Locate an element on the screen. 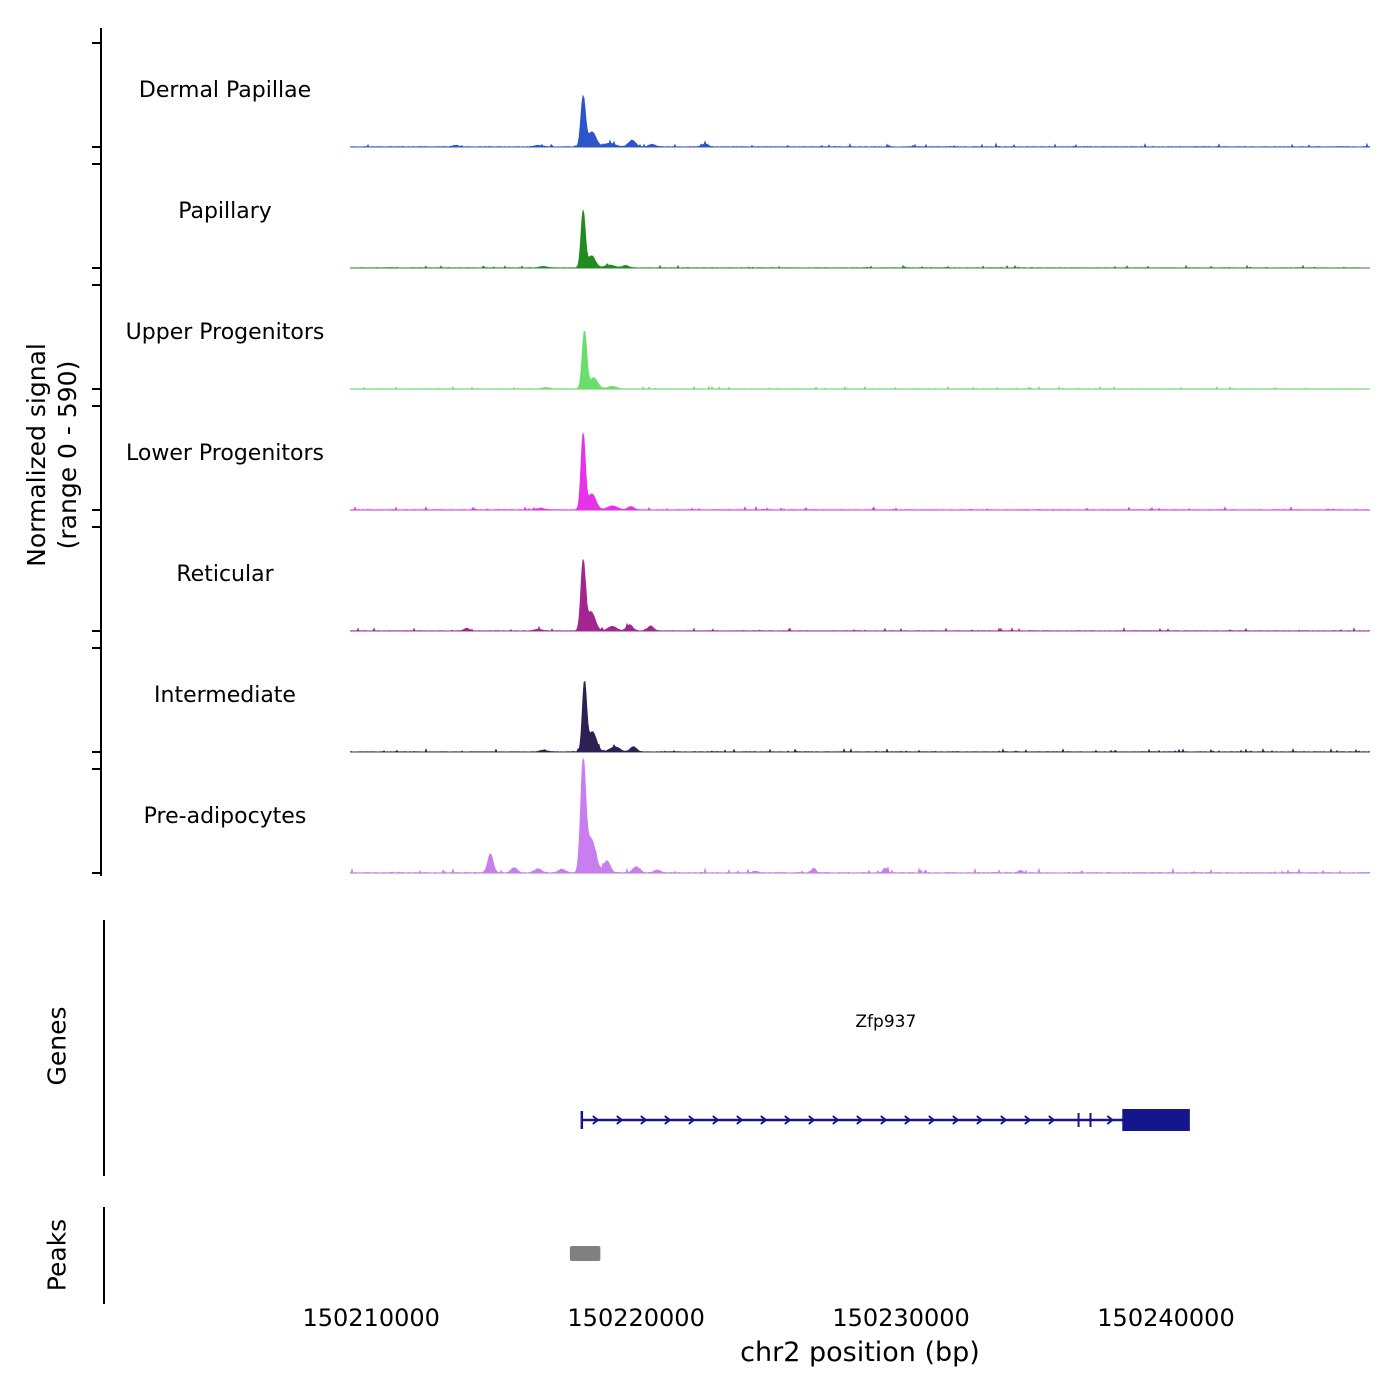 The width and height of the screenshot is (1400, 1400). signal-track-row-1: Papillary is located at coordinates (735, 209).